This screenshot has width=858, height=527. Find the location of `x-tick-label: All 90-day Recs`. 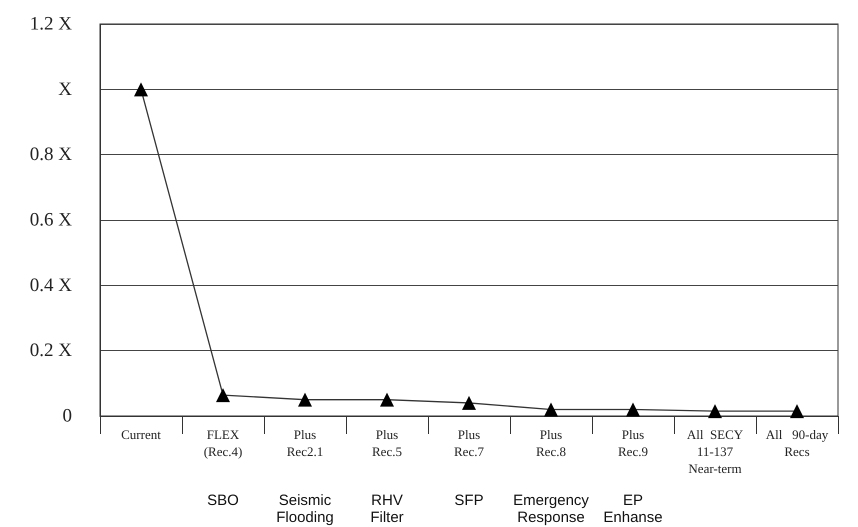

x-tick-label: All 90-day Recs is located at coordinates (797, 443).